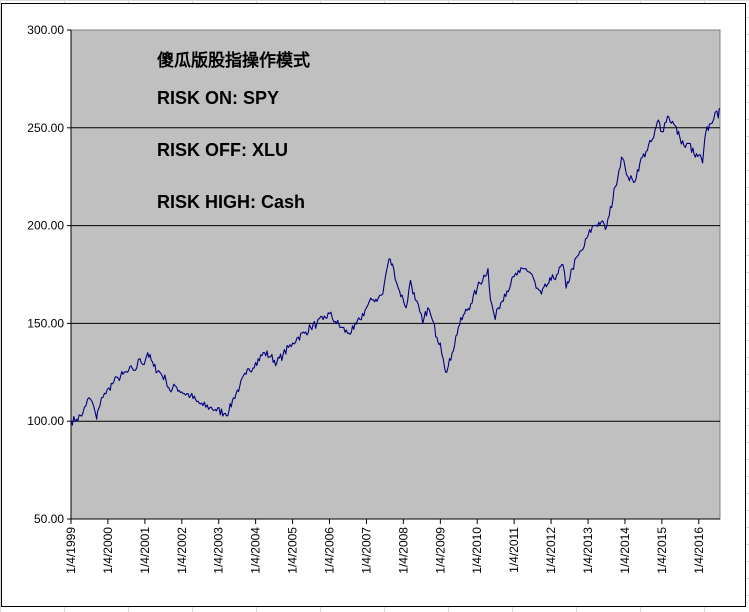  What do you see at coordinates (514, 550) in the screenshot?
I see `x-tick-label: 1/4/2011` at bounding box center [514, 550].